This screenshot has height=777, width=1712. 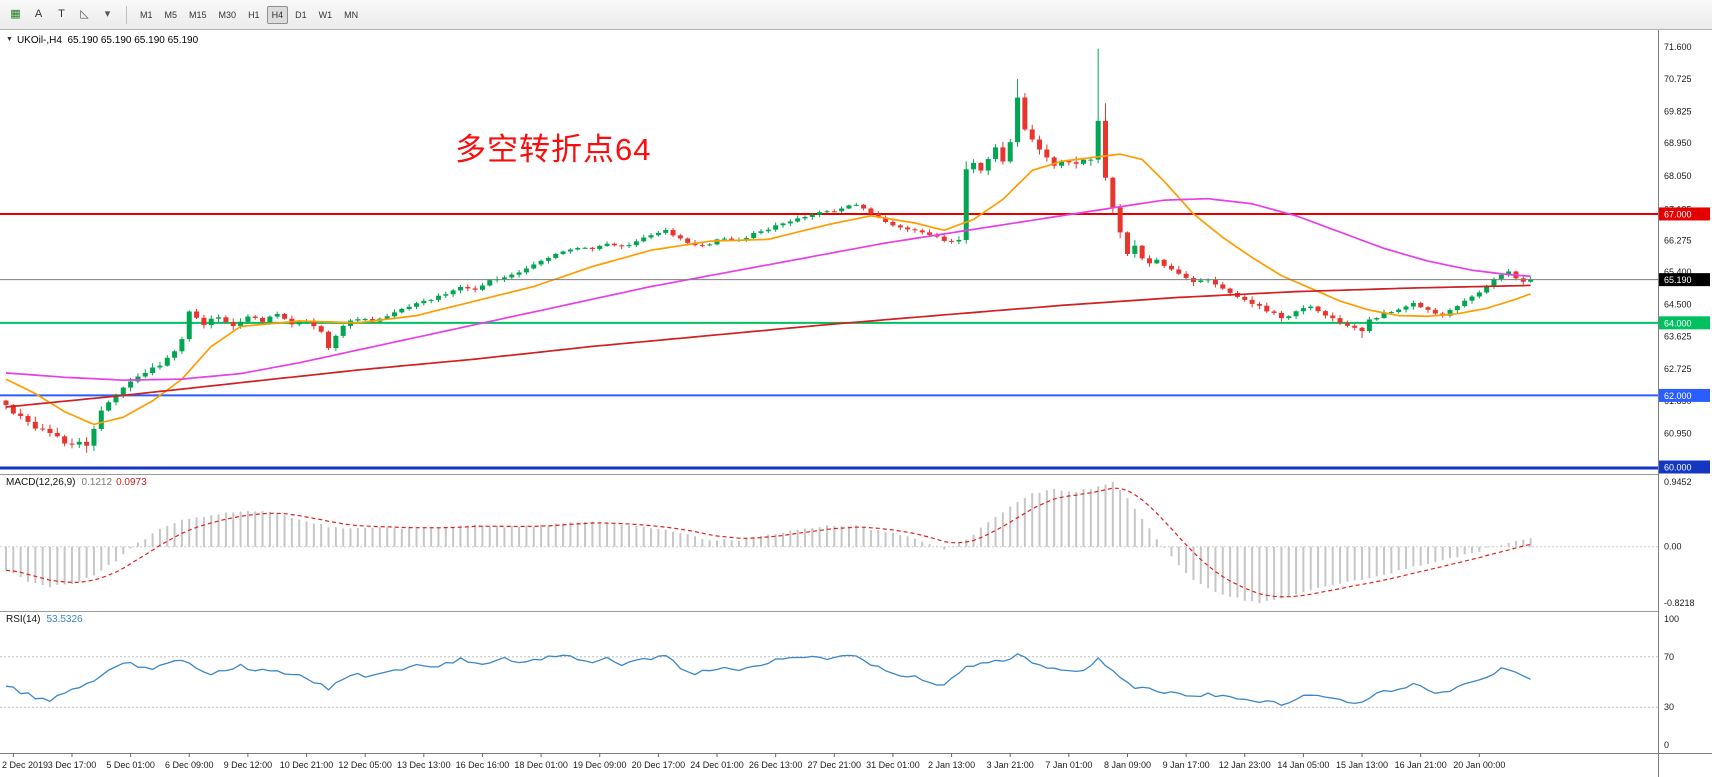 I want to click on svg-text: 66.275, so click(x=1678, y=240).